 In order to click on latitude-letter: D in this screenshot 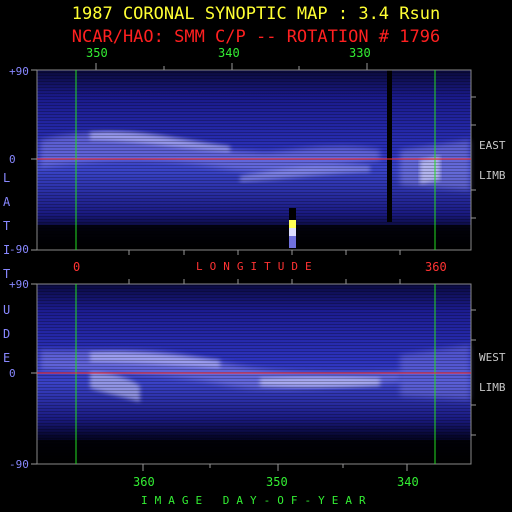, I will do `click(7, 334)`.